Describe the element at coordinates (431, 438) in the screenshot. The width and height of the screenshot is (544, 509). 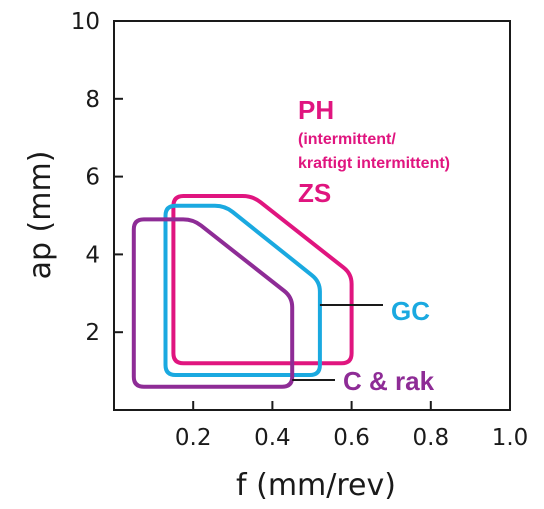
I see `x-tick-label: 0.8` at that location.